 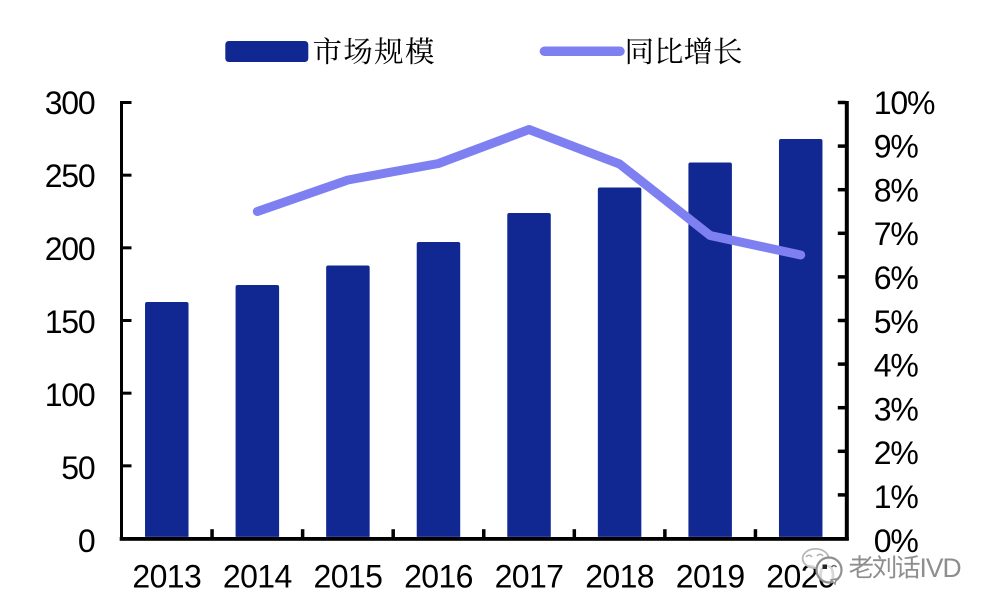 What do you see at coordinates (896, 453) in the screenshot?
I see `svg-text: 2%` at bounding box center [896, 453].